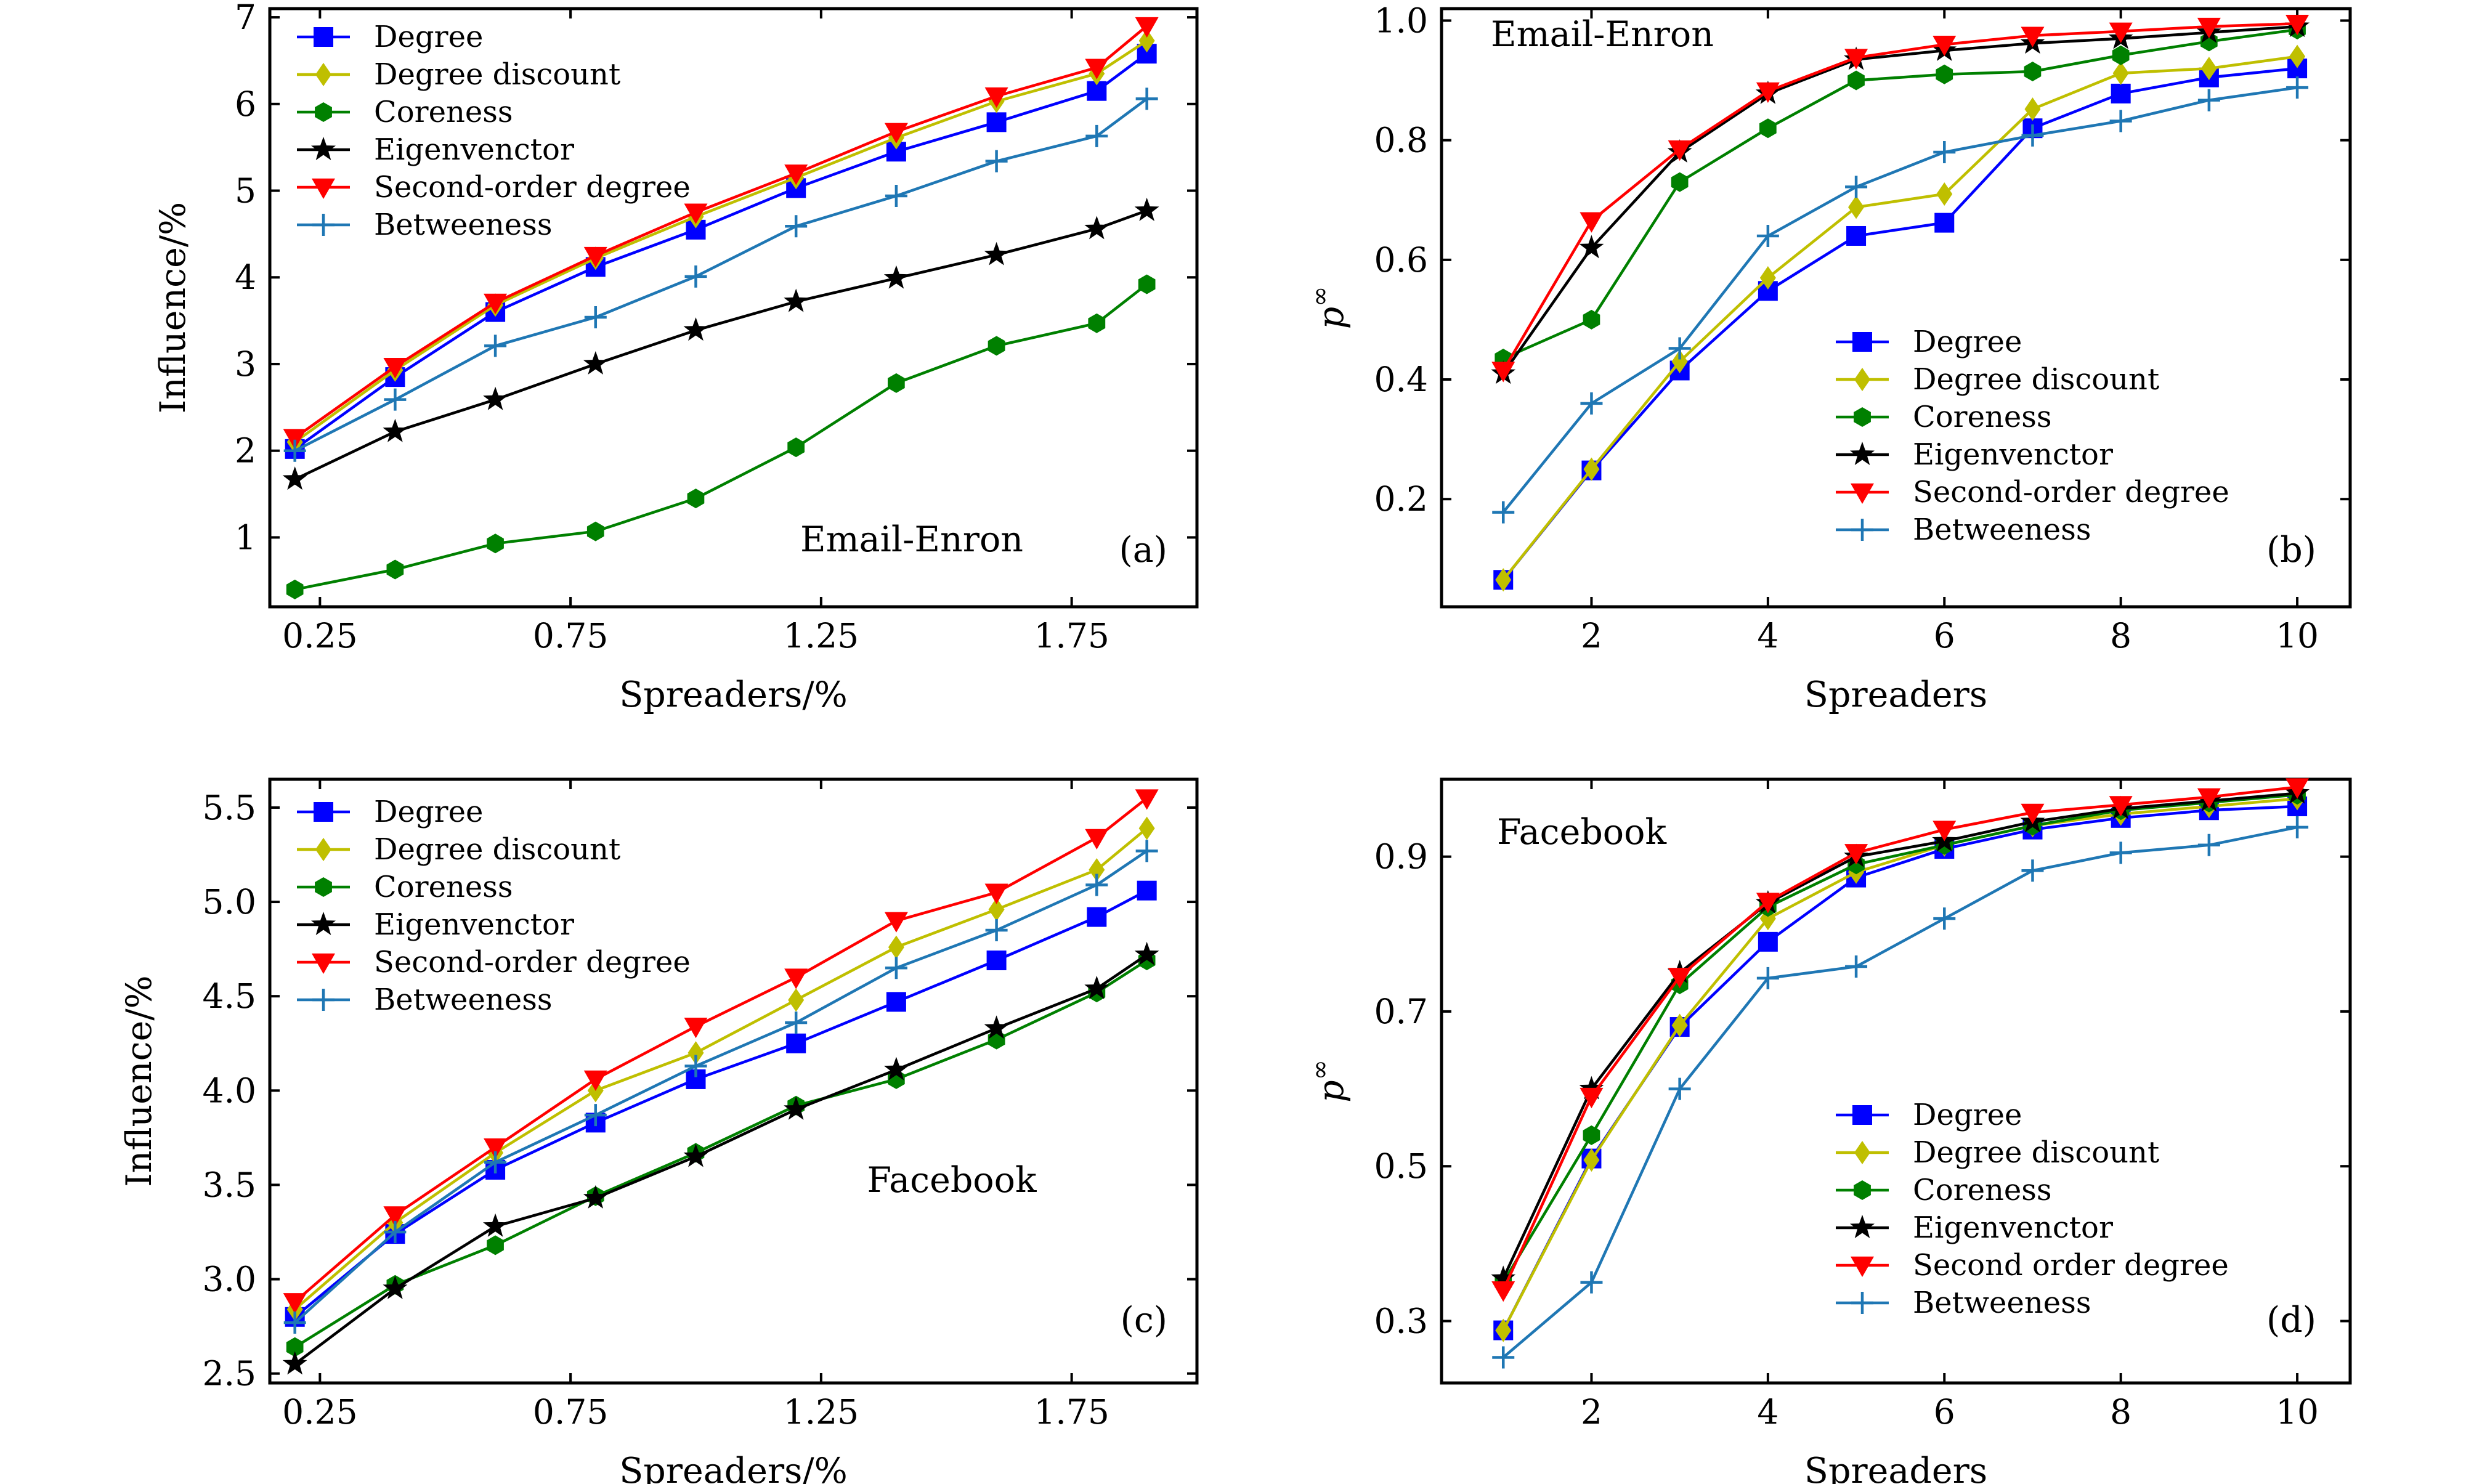  I want to click on y-tick-label: 6, so click(245, 104).